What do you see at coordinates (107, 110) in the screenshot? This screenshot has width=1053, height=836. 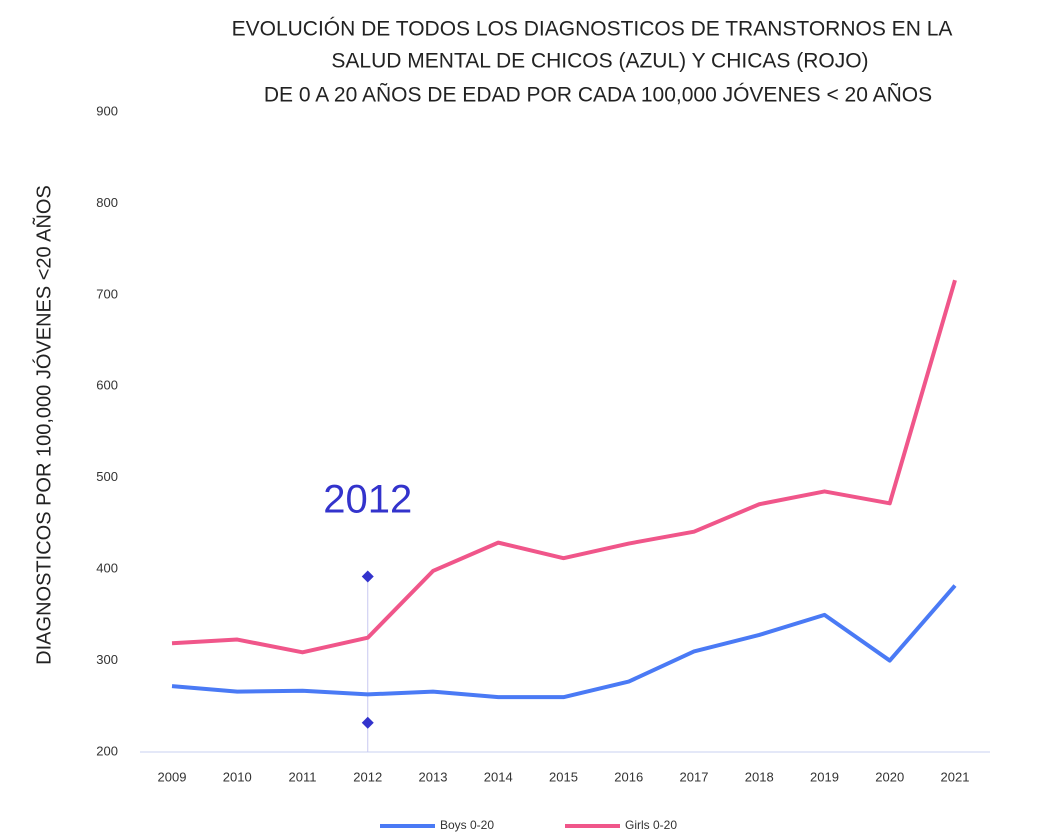 I see `y-tick-label: 900` at bounding box center [107, 110].